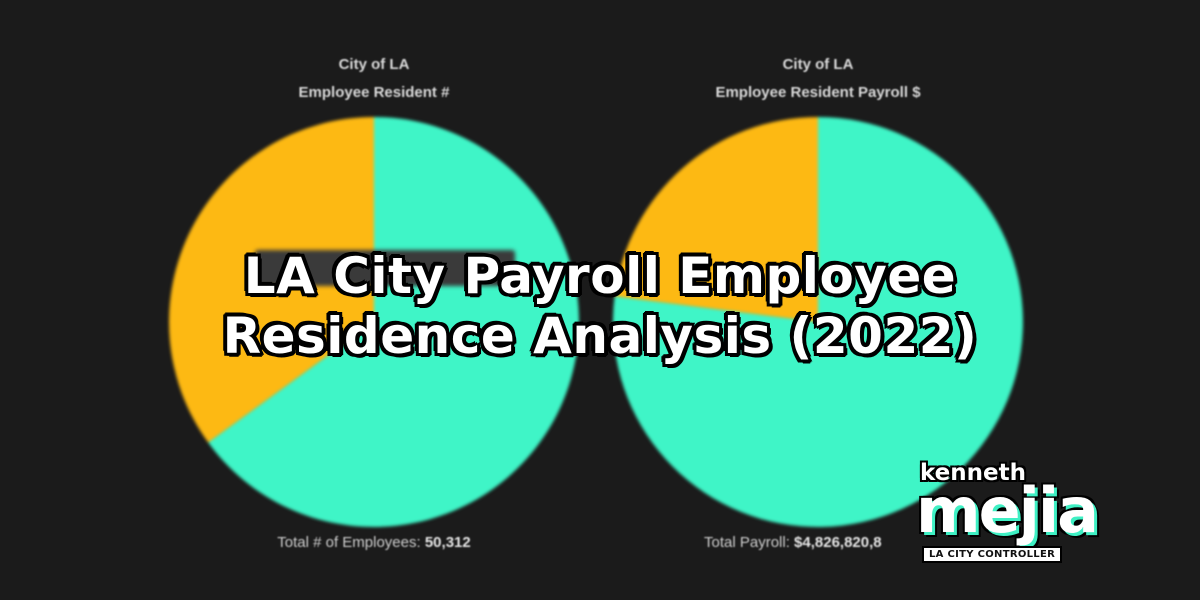 The image size is (1200, 600). Describe the element at coordinates (374, 92) in the screenshot. I see `chart-subtitle: Employee Resident #` at that location.